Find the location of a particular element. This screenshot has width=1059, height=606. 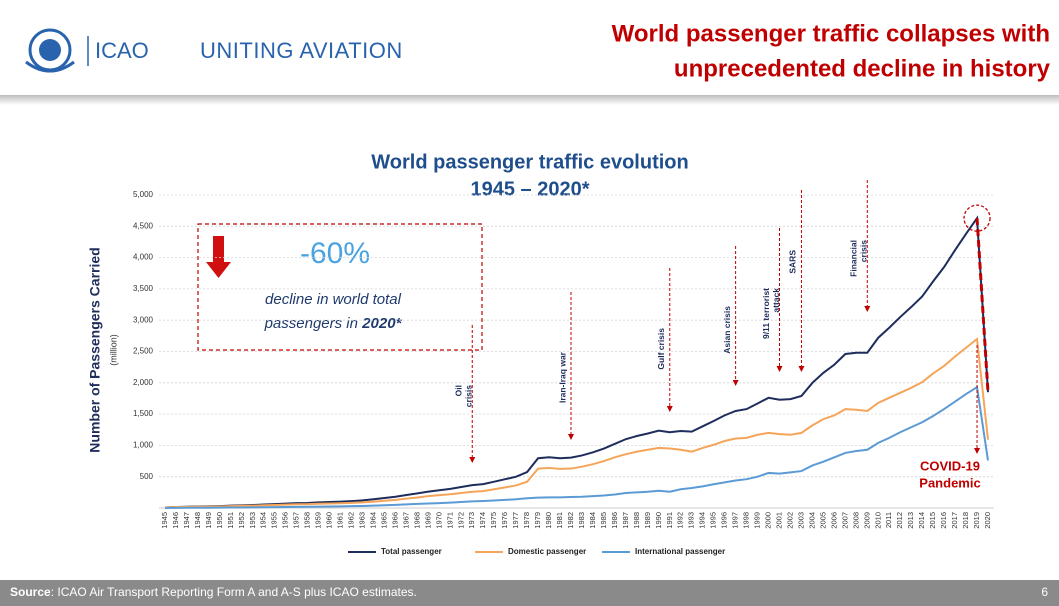

tagline: UNITING AVIATION is located at coordinates (301, 50).